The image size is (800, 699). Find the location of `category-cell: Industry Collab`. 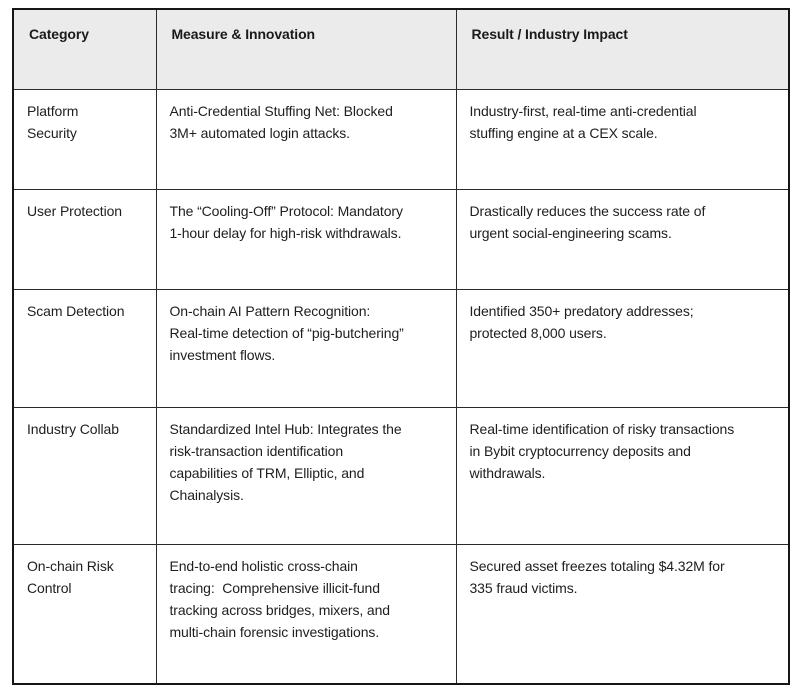

category-cell: Industry Collab is located at coordinates (84, 475).